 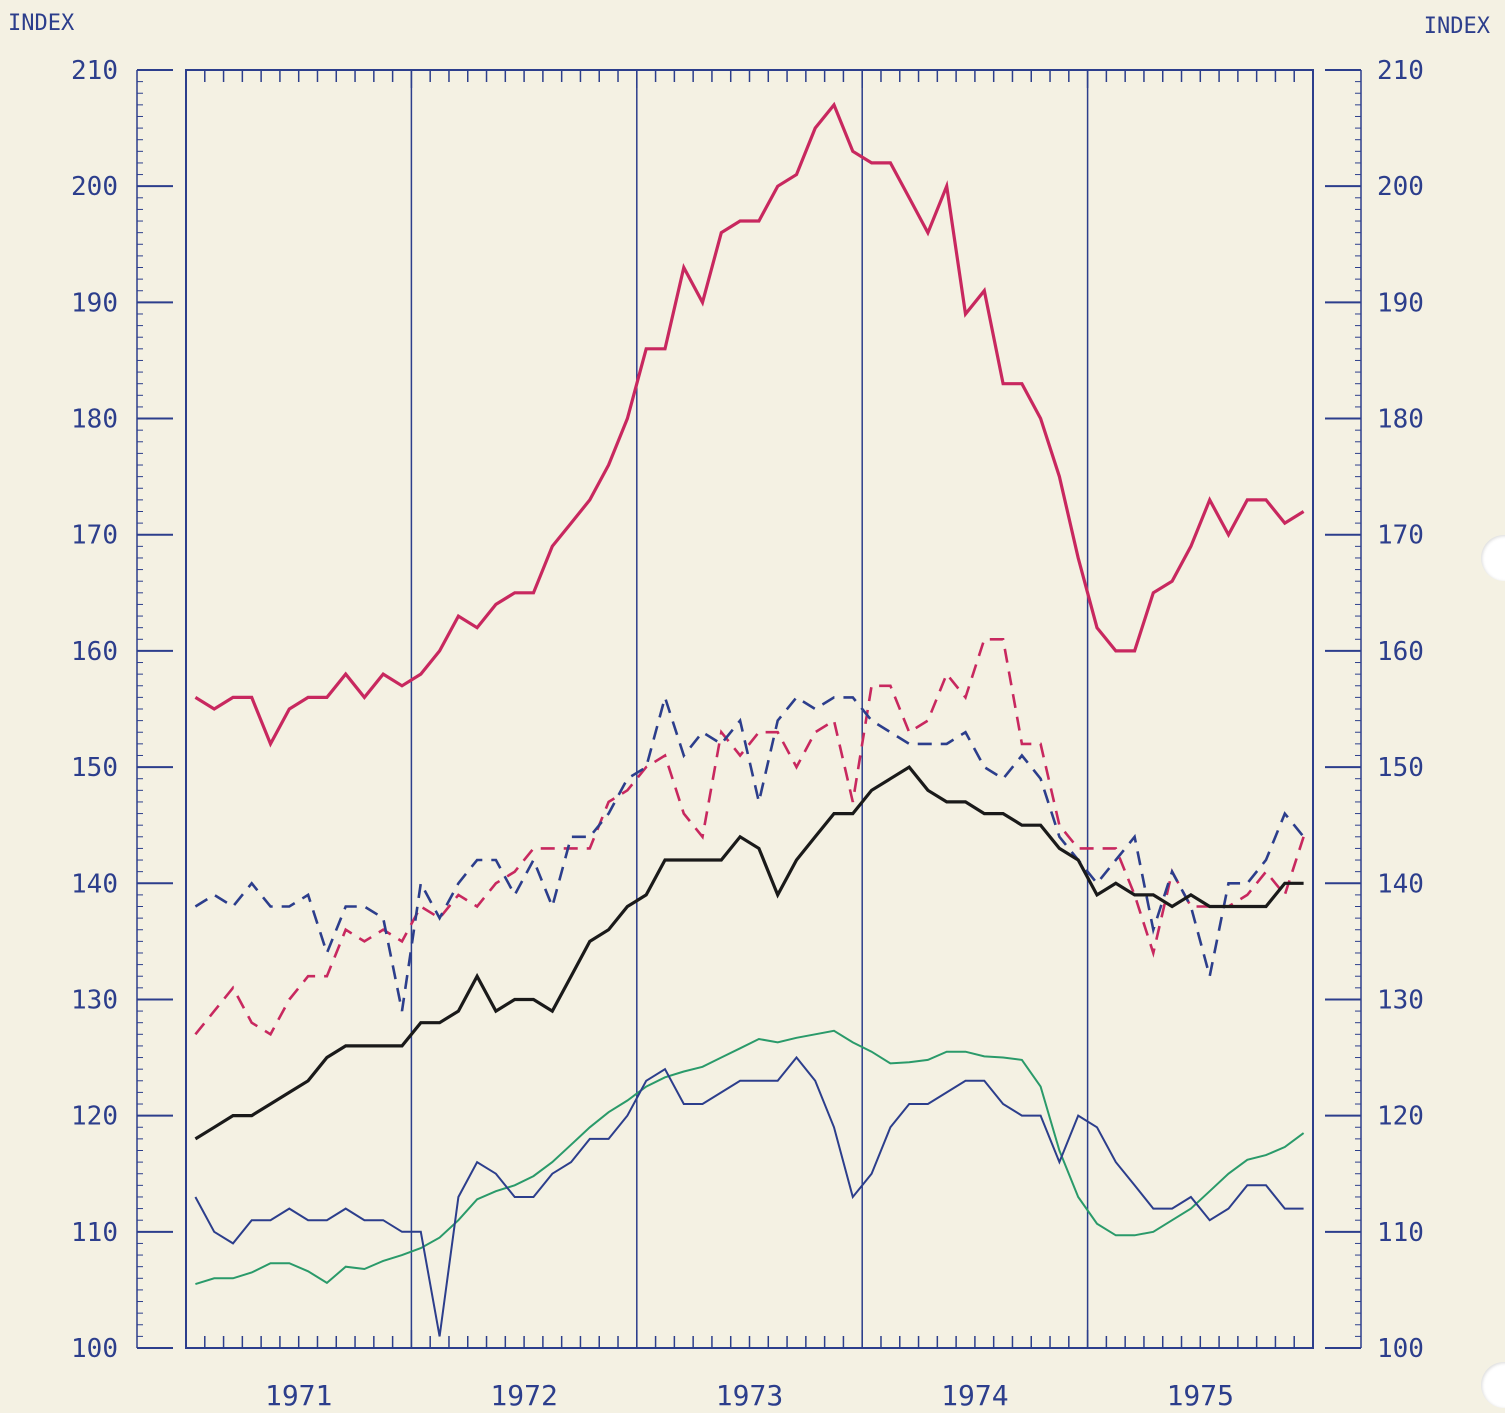 I want to click on left-y-tick-label: 100, so click(x=94, y=1349).